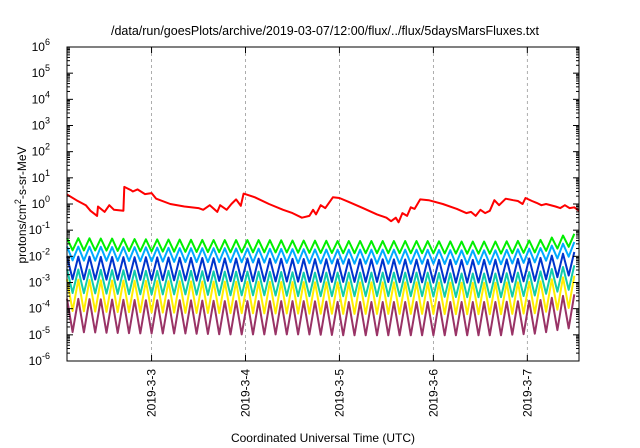  Describe the element at coordinates (39, 359) in the screenshot. I see `y-tick-label: 10⁻⁶` at that location.